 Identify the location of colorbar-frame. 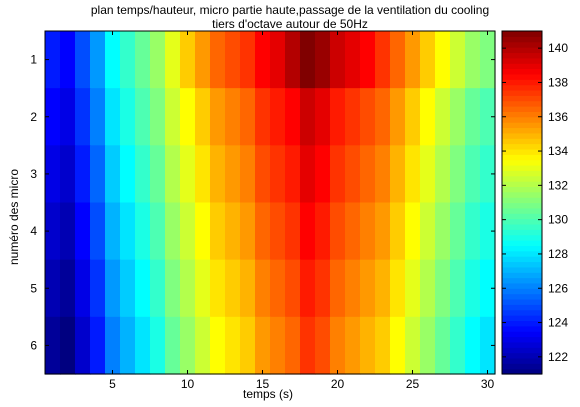
(522, 202).